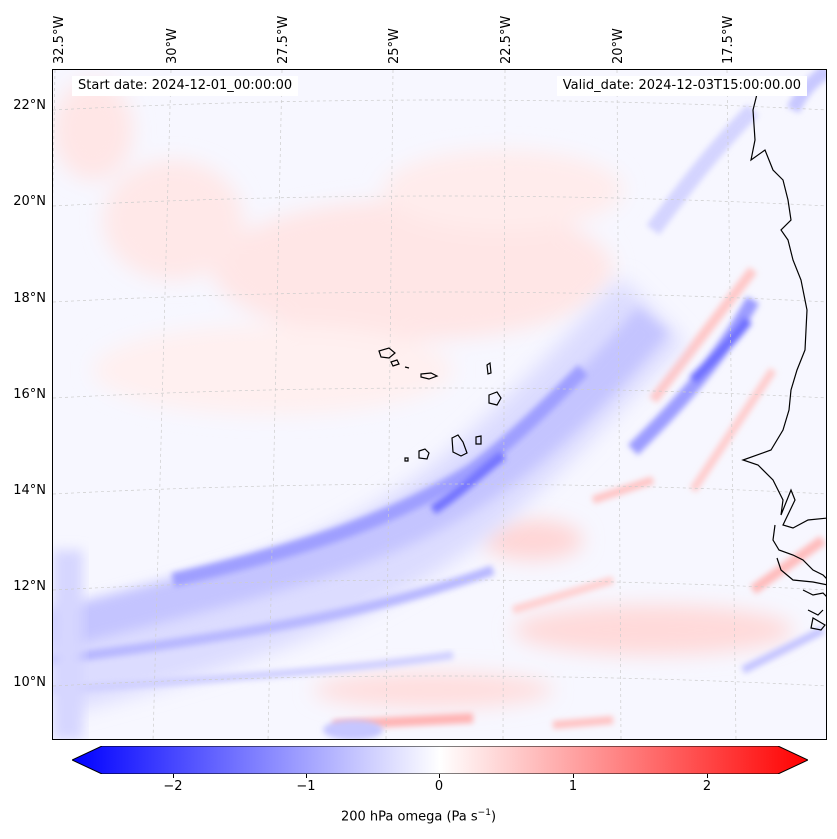 The image size is (837, 839). I want to click on west-edge-ascent, so click(68, 644).